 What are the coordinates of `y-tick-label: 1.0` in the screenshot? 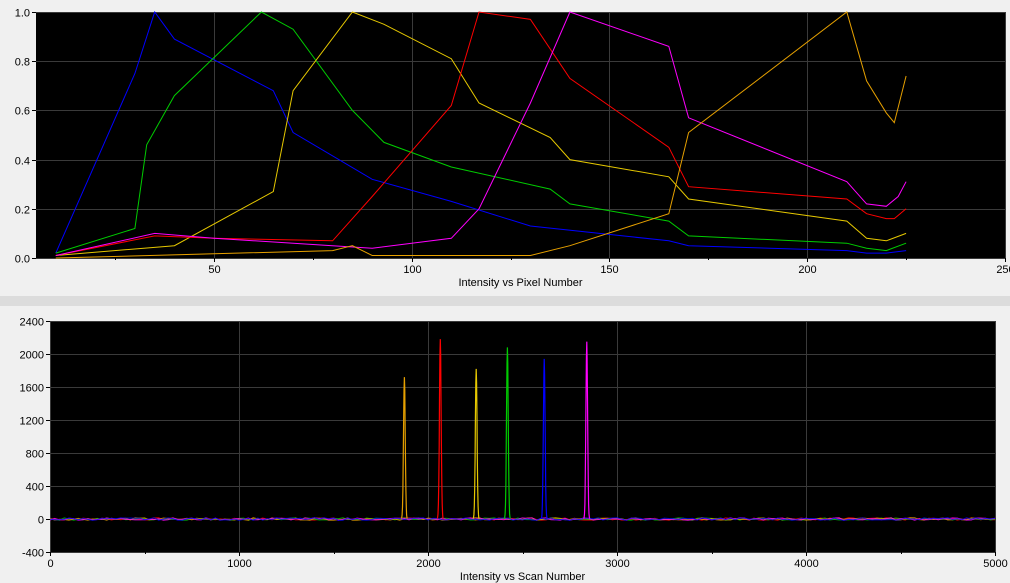 It's located at (22, 14).